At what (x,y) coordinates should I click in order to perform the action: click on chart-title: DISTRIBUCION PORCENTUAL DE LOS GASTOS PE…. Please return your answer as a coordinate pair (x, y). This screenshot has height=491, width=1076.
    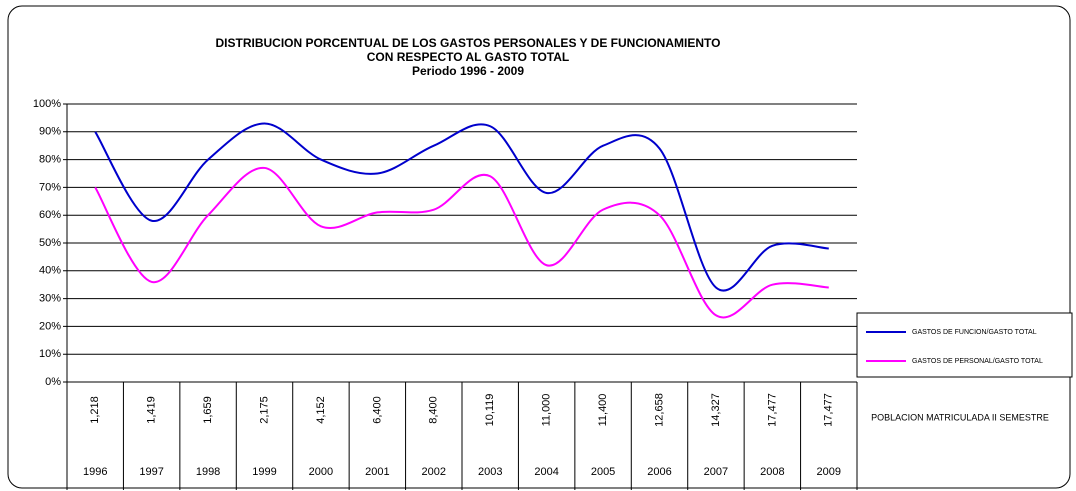
    Looking at the image, I should click on (468, 43).